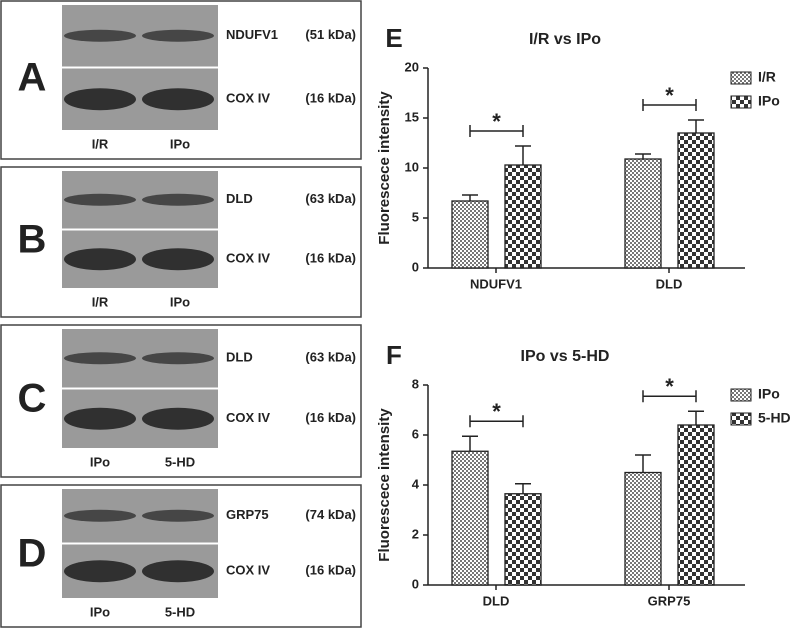 The width and height of the screenshot is (800, 629). Describe the element at coordinates (32, 554) in the screenshot. I see `panel-letter: D` at that location.